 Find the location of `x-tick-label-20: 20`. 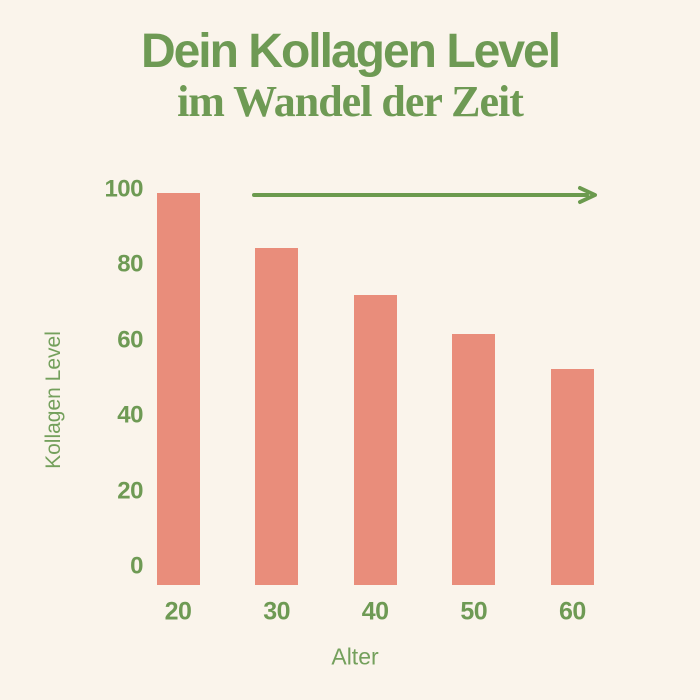

x-tick-label-20: 20 is located at coordinates (178, 611).